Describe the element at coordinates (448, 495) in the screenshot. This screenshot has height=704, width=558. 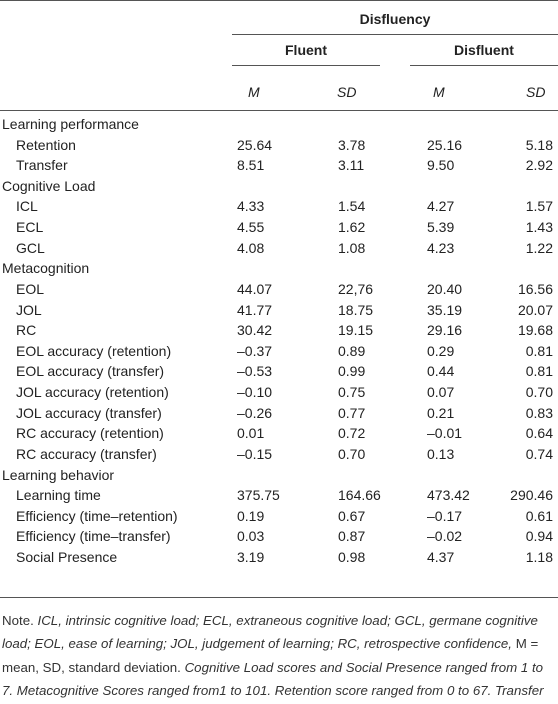
I see `cell-value: 473.42` at that location.